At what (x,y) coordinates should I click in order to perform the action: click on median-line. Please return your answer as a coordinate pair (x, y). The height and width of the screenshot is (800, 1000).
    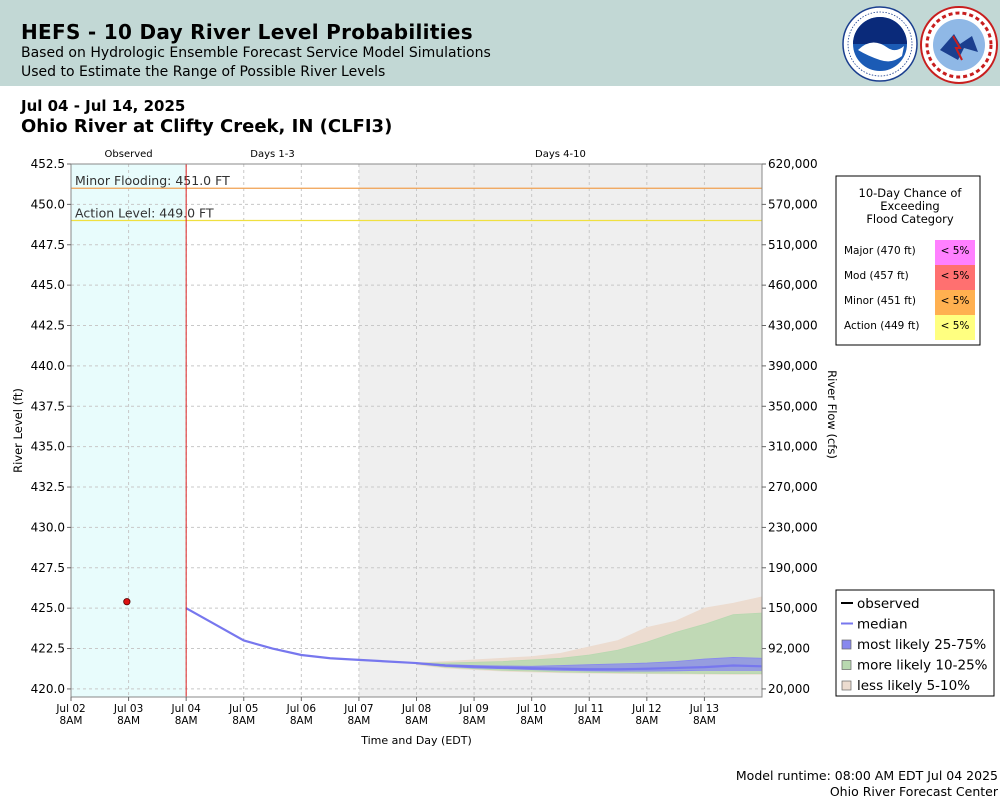
    Looking at the image, I should click on (474, 639).